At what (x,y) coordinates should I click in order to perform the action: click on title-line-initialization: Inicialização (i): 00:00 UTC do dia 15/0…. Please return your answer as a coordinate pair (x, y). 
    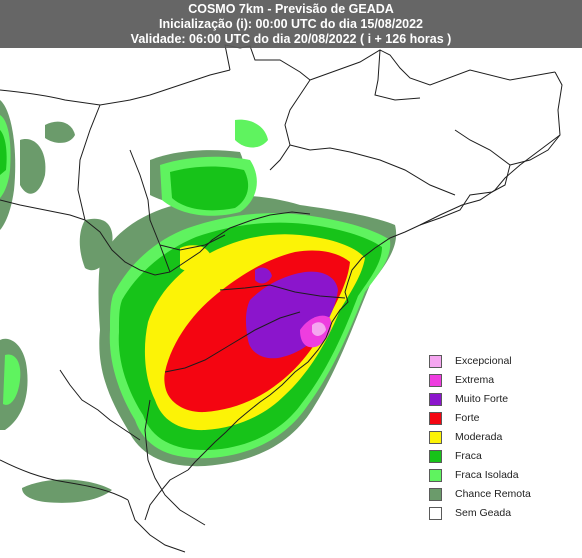
    Looking at the image, I should click on (291, 24).